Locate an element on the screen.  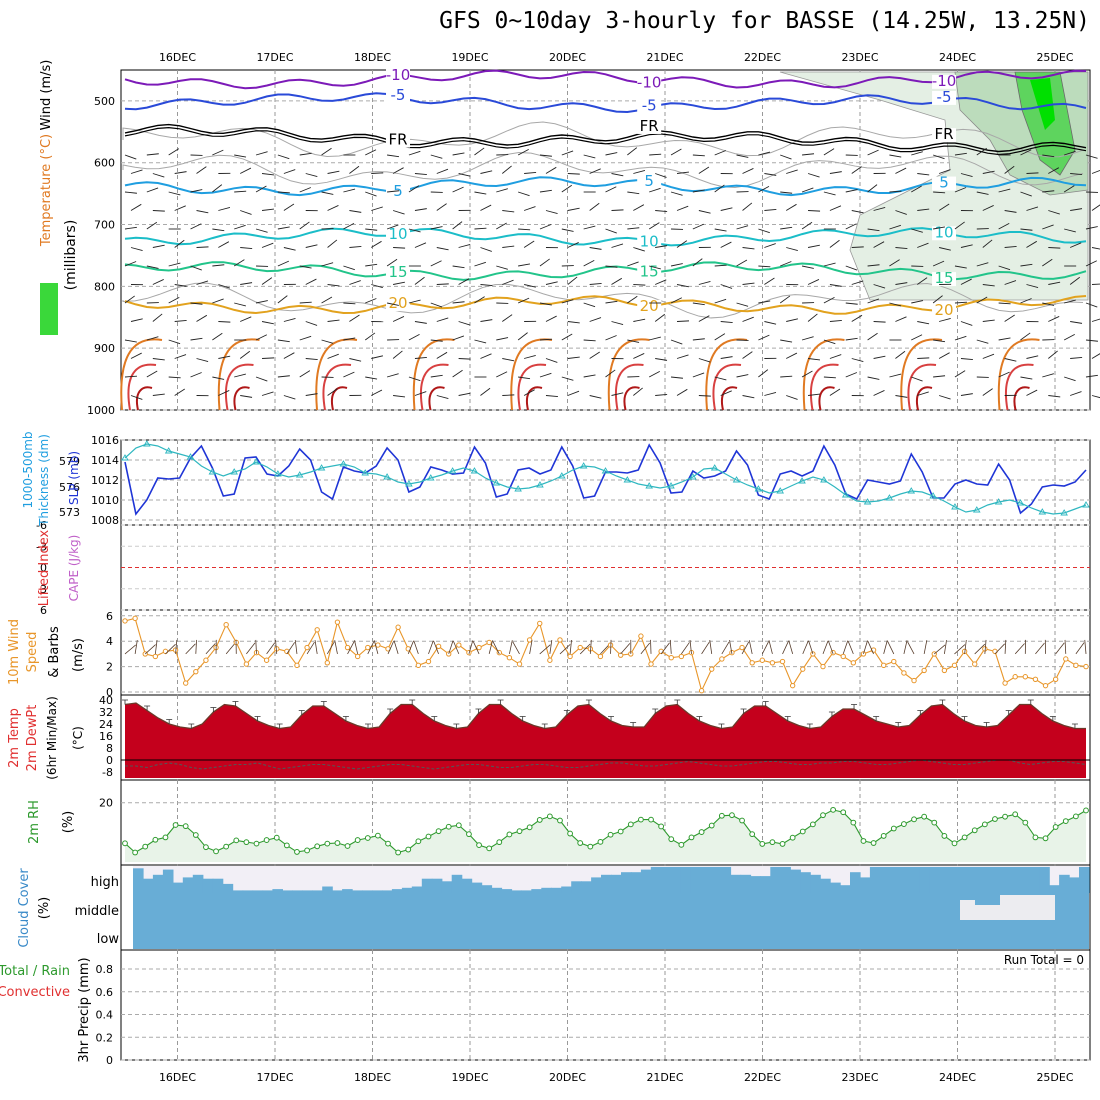
date-tick-bottom: 25DEC is located at coordinates (1054, 1077).